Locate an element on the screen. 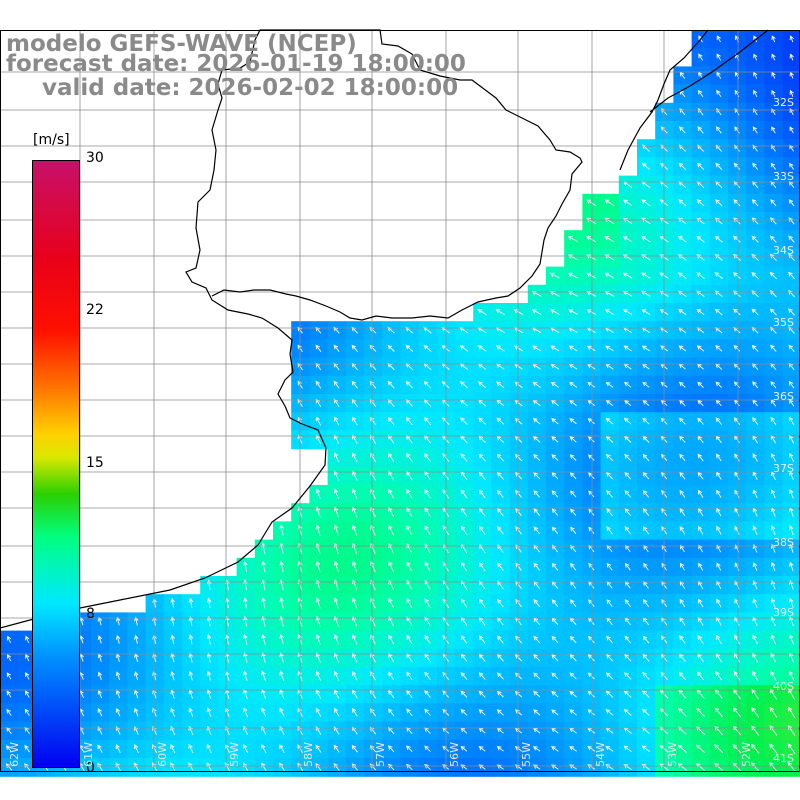 The width and height of the screenshot is (800, 800). latitude-label: 40S is located at coordinates (783, 686).